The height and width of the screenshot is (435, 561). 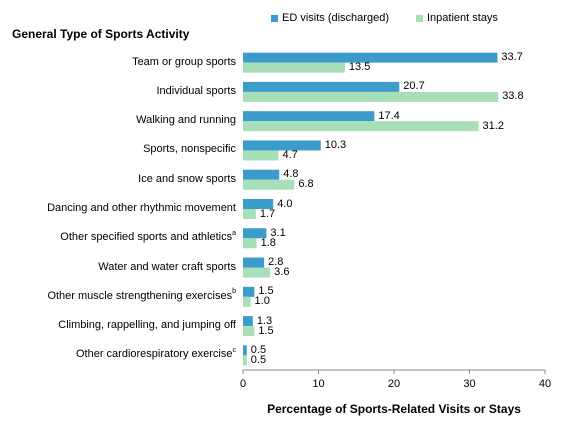 I want to click on value-label-ed-visits: 10.3, so click(x=335, y=144).